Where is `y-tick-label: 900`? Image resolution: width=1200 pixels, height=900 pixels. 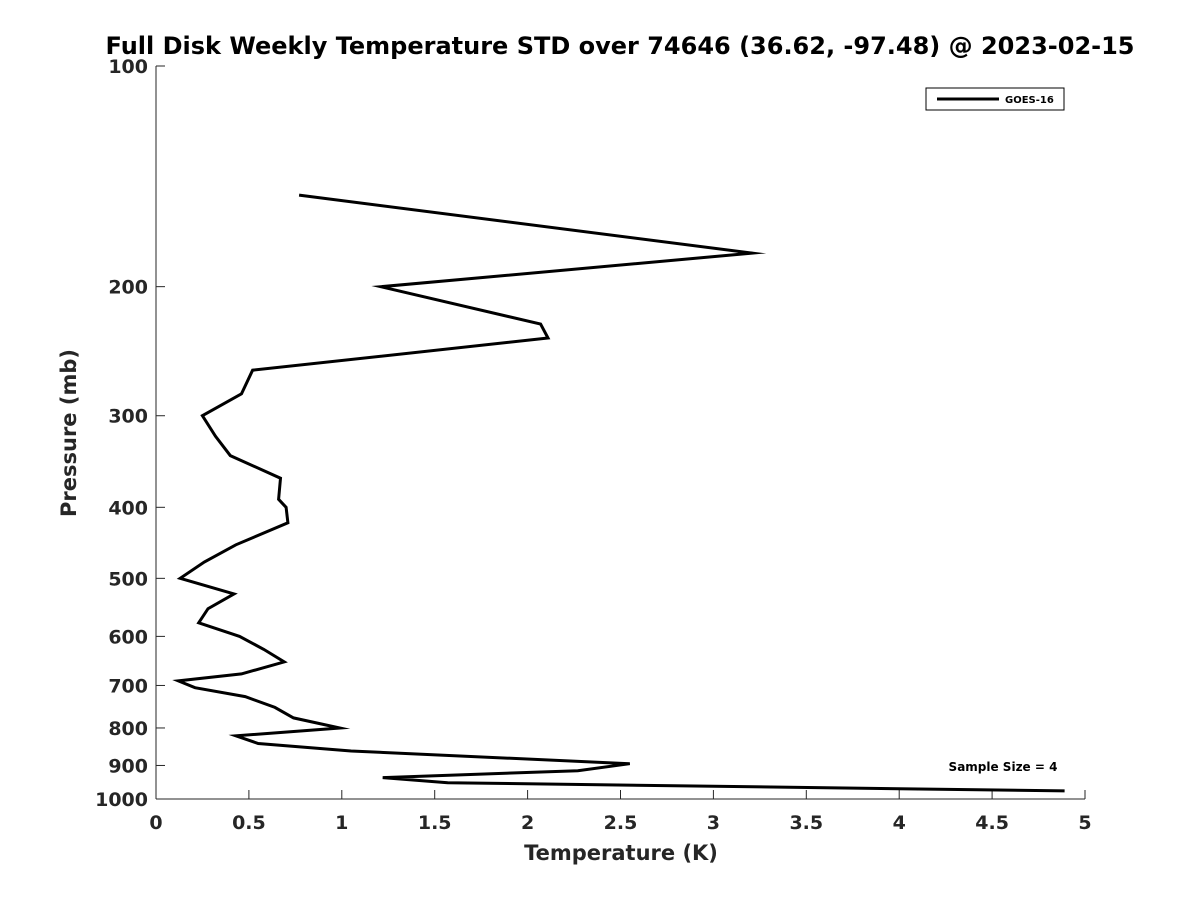
y-tick-label: 900 is located at coordinates (128, 766).